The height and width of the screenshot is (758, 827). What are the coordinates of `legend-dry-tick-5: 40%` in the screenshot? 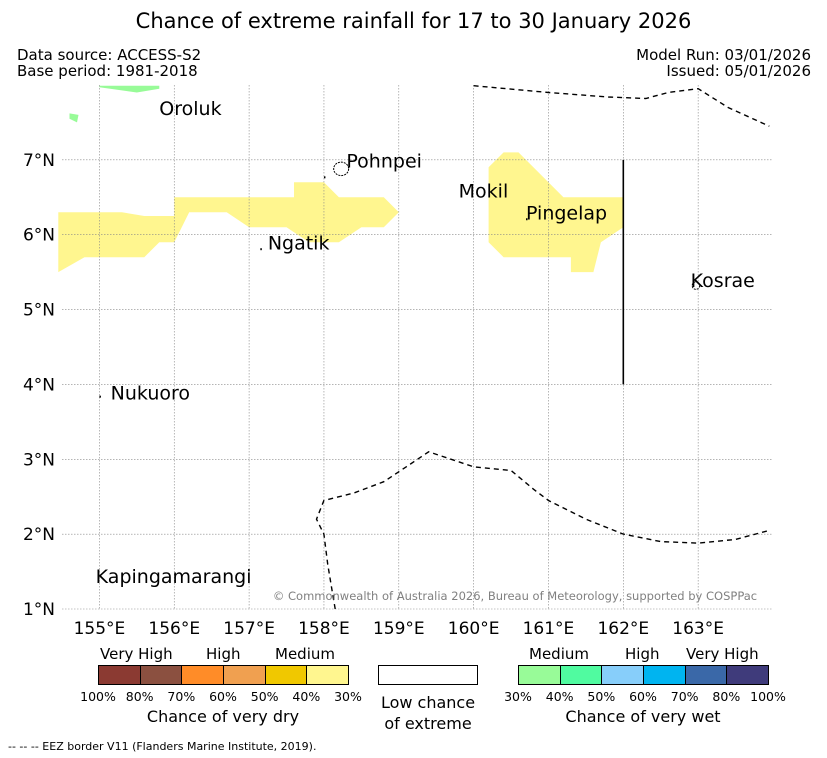 It's located at (306, 696).